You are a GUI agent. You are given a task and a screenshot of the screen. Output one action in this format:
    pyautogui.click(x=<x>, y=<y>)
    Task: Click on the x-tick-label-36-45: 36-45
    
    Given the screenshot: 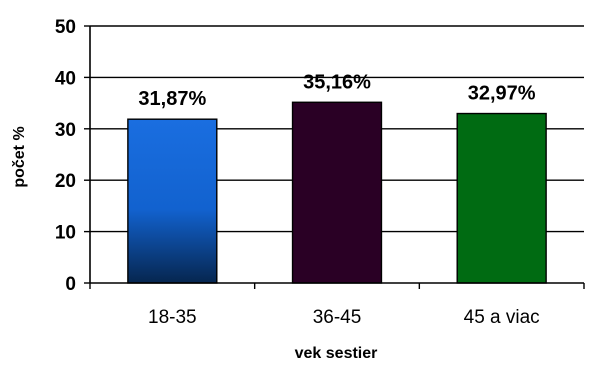 What is the action you would take?
    pyautogui.click(x=337, y=317)
    